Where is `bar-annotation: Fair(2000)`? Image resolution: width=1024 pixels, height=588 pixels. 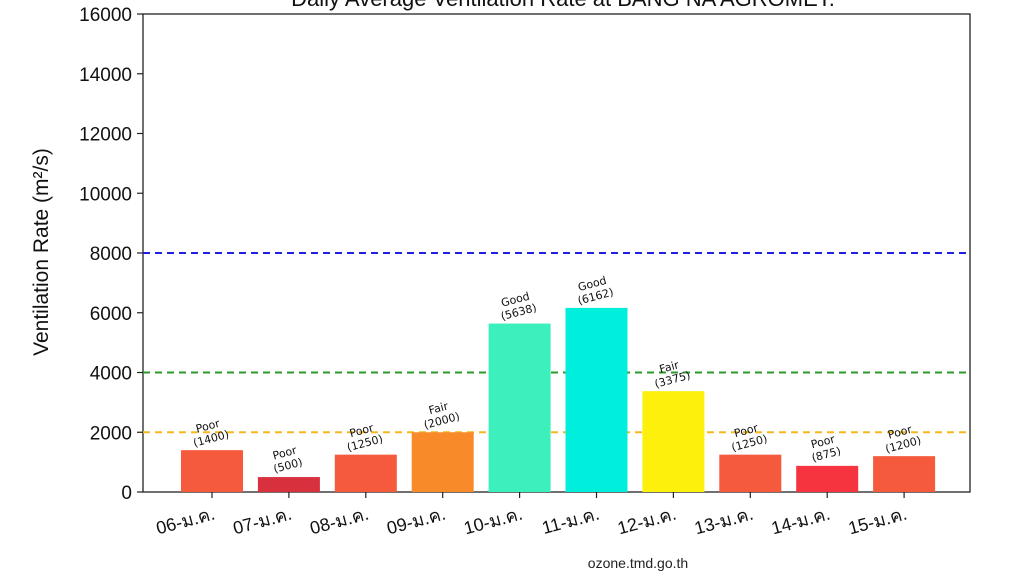
bar-annotation: Fair(2000) is located at coordinates (441, 415).